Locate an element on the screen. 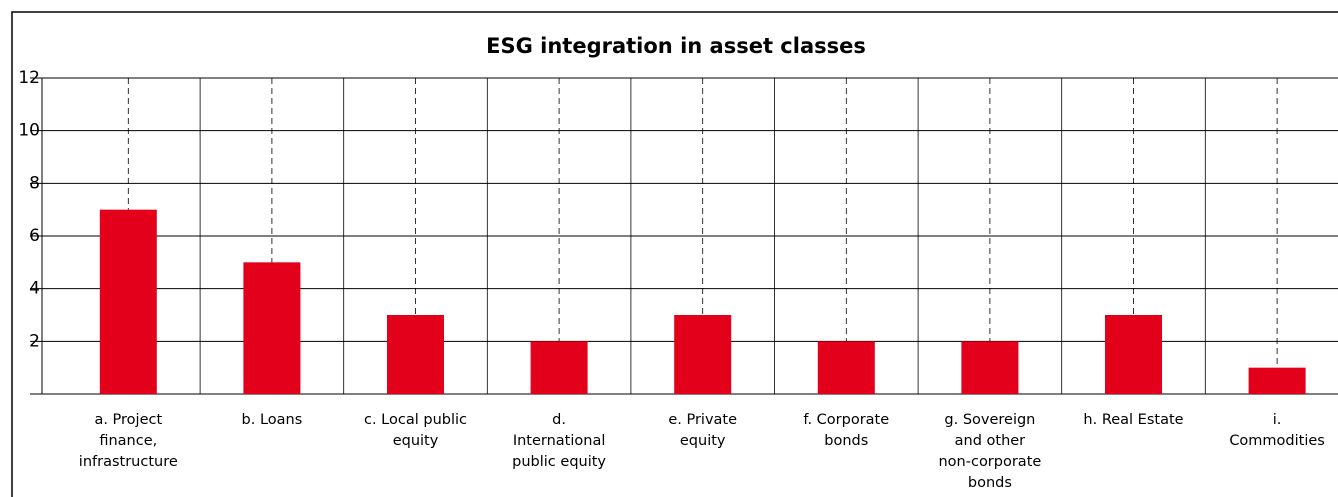 The image size is (1338, 497). x-tick-label-line: d. is located at coordinates (559, 420).